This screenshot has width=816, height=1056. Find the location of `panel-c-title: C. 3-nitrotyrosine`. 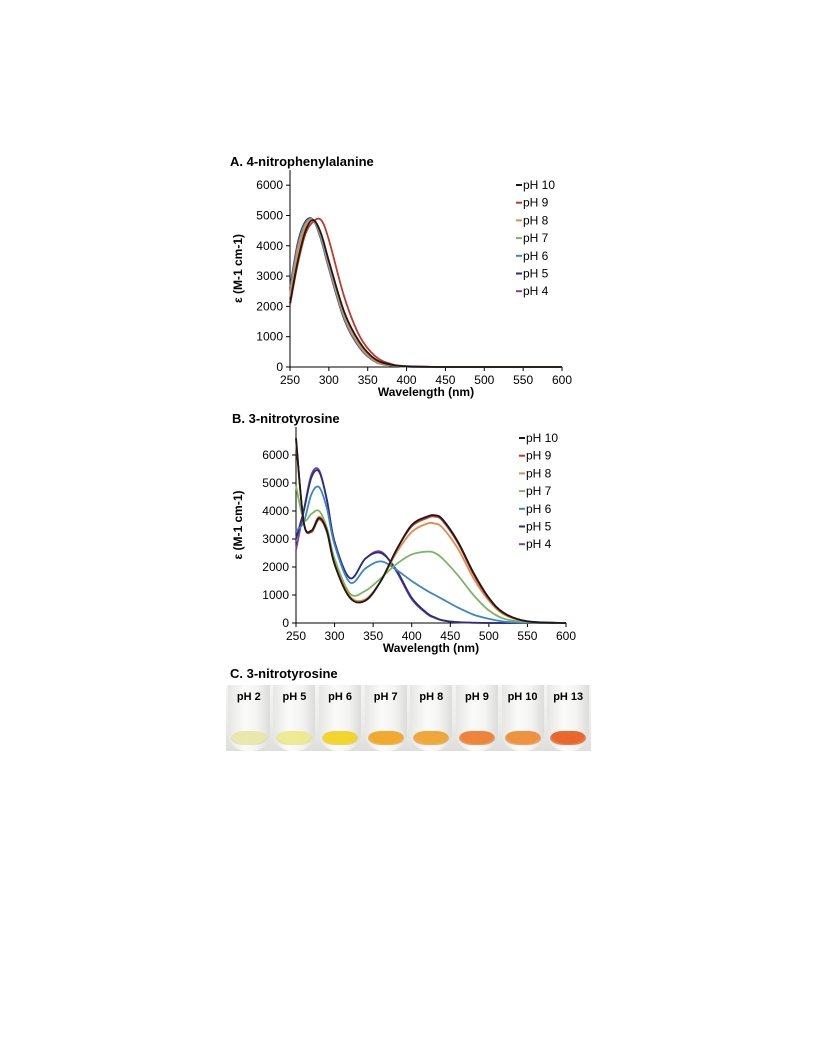

panel-c-title: C. 3-nitrotyrosine is located at coordinates (284, 673).